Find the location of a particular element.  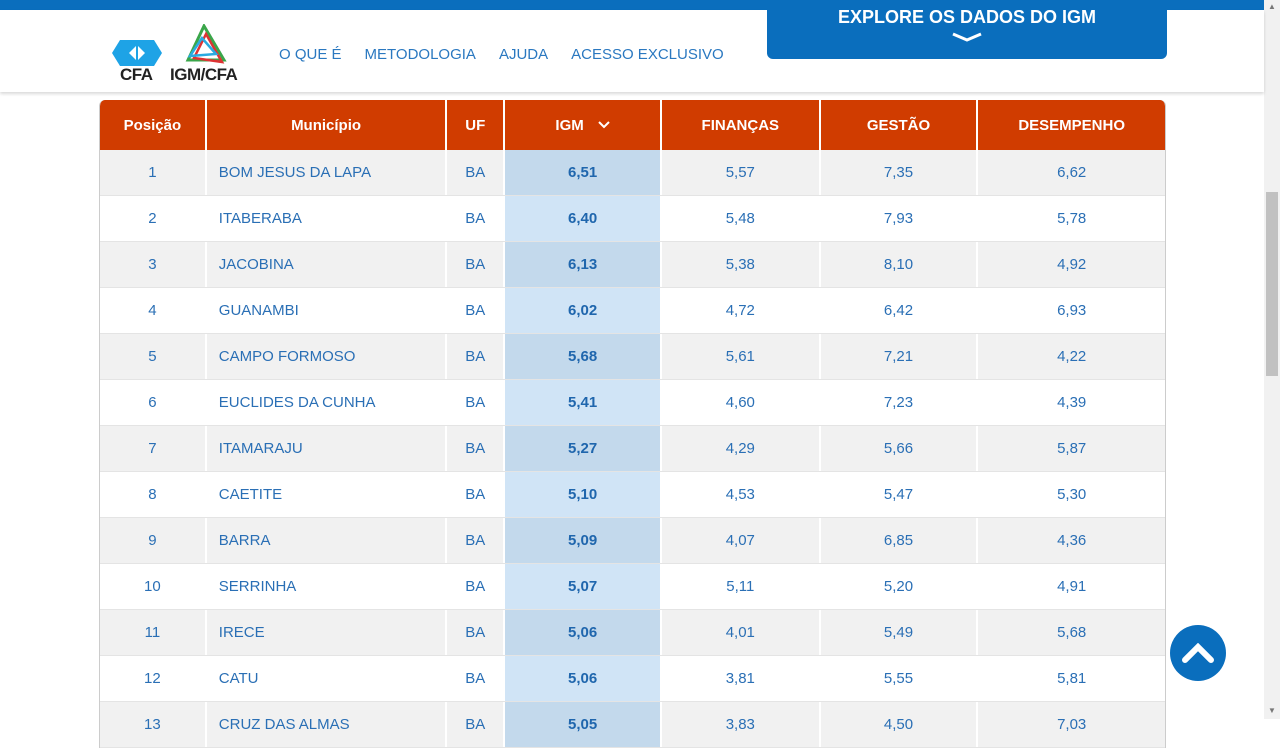

nav-metodologia: METODOLOGIA is located at coordinates (420, 54).